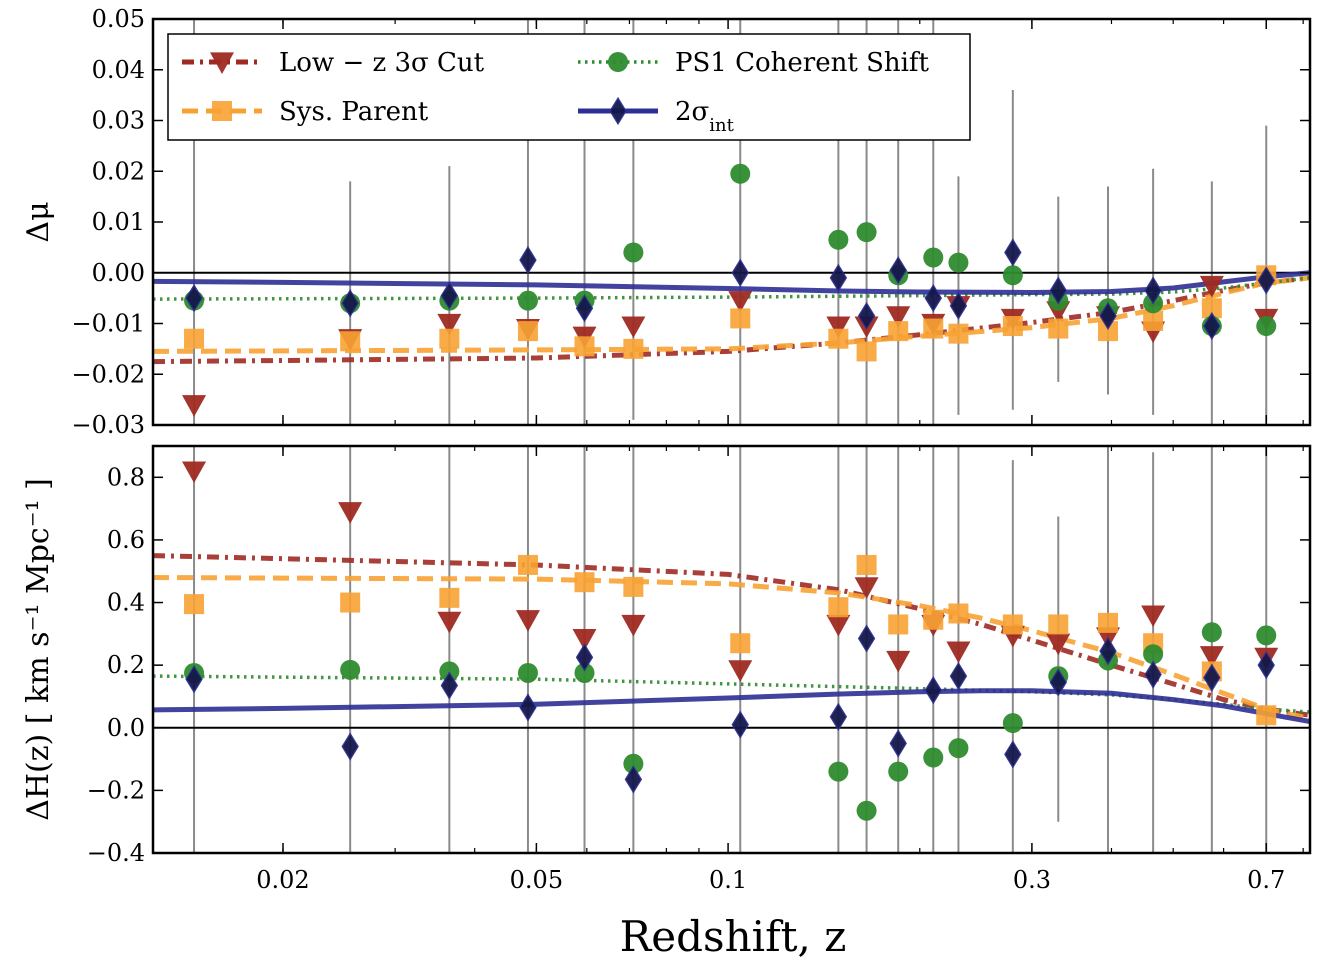  I want to click on legend-marker-parent, so click(222, 111).